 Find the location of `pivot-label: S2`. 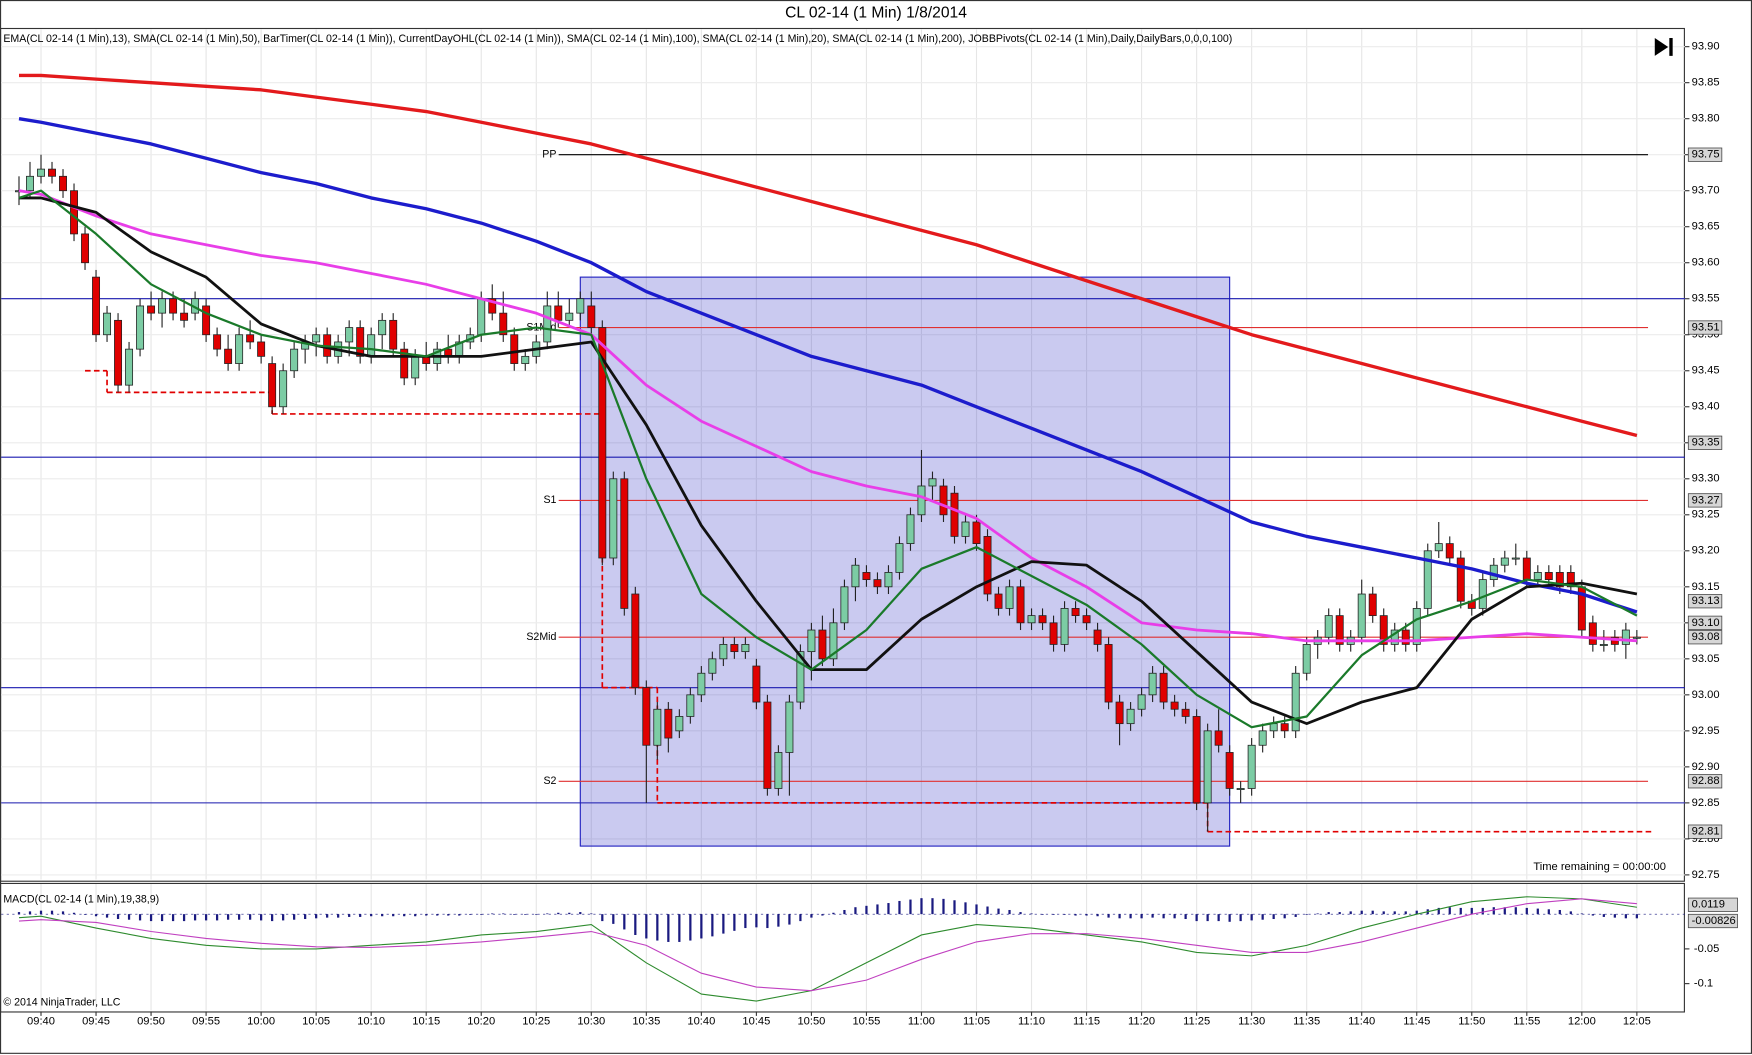

pivot-label: S2 is located at coordinates (549, 781).